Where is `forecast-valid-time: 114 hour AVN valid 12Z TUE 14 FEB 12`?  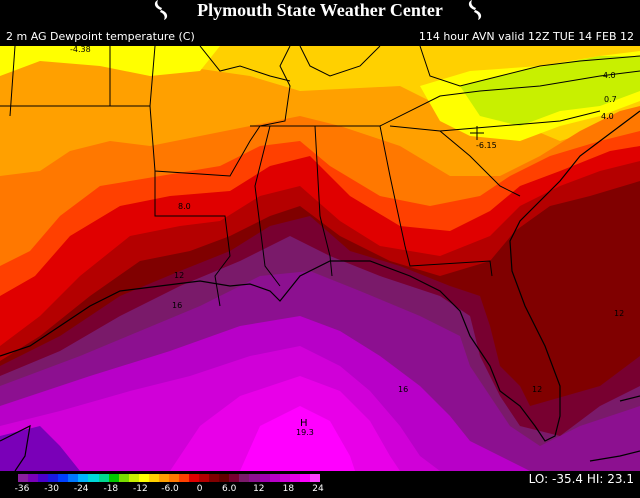 forecast-valid-time: 114 hour AVN valid 12Z TUE 14 FEB 12 is located at coordinates (526, 36).